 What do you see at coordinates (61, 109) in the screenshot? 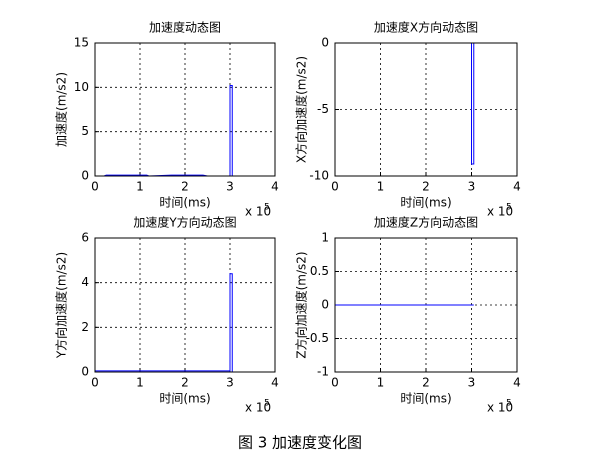
I see `y-axis-label: 加速度(m/s2)` at bounding box center [61, 109].